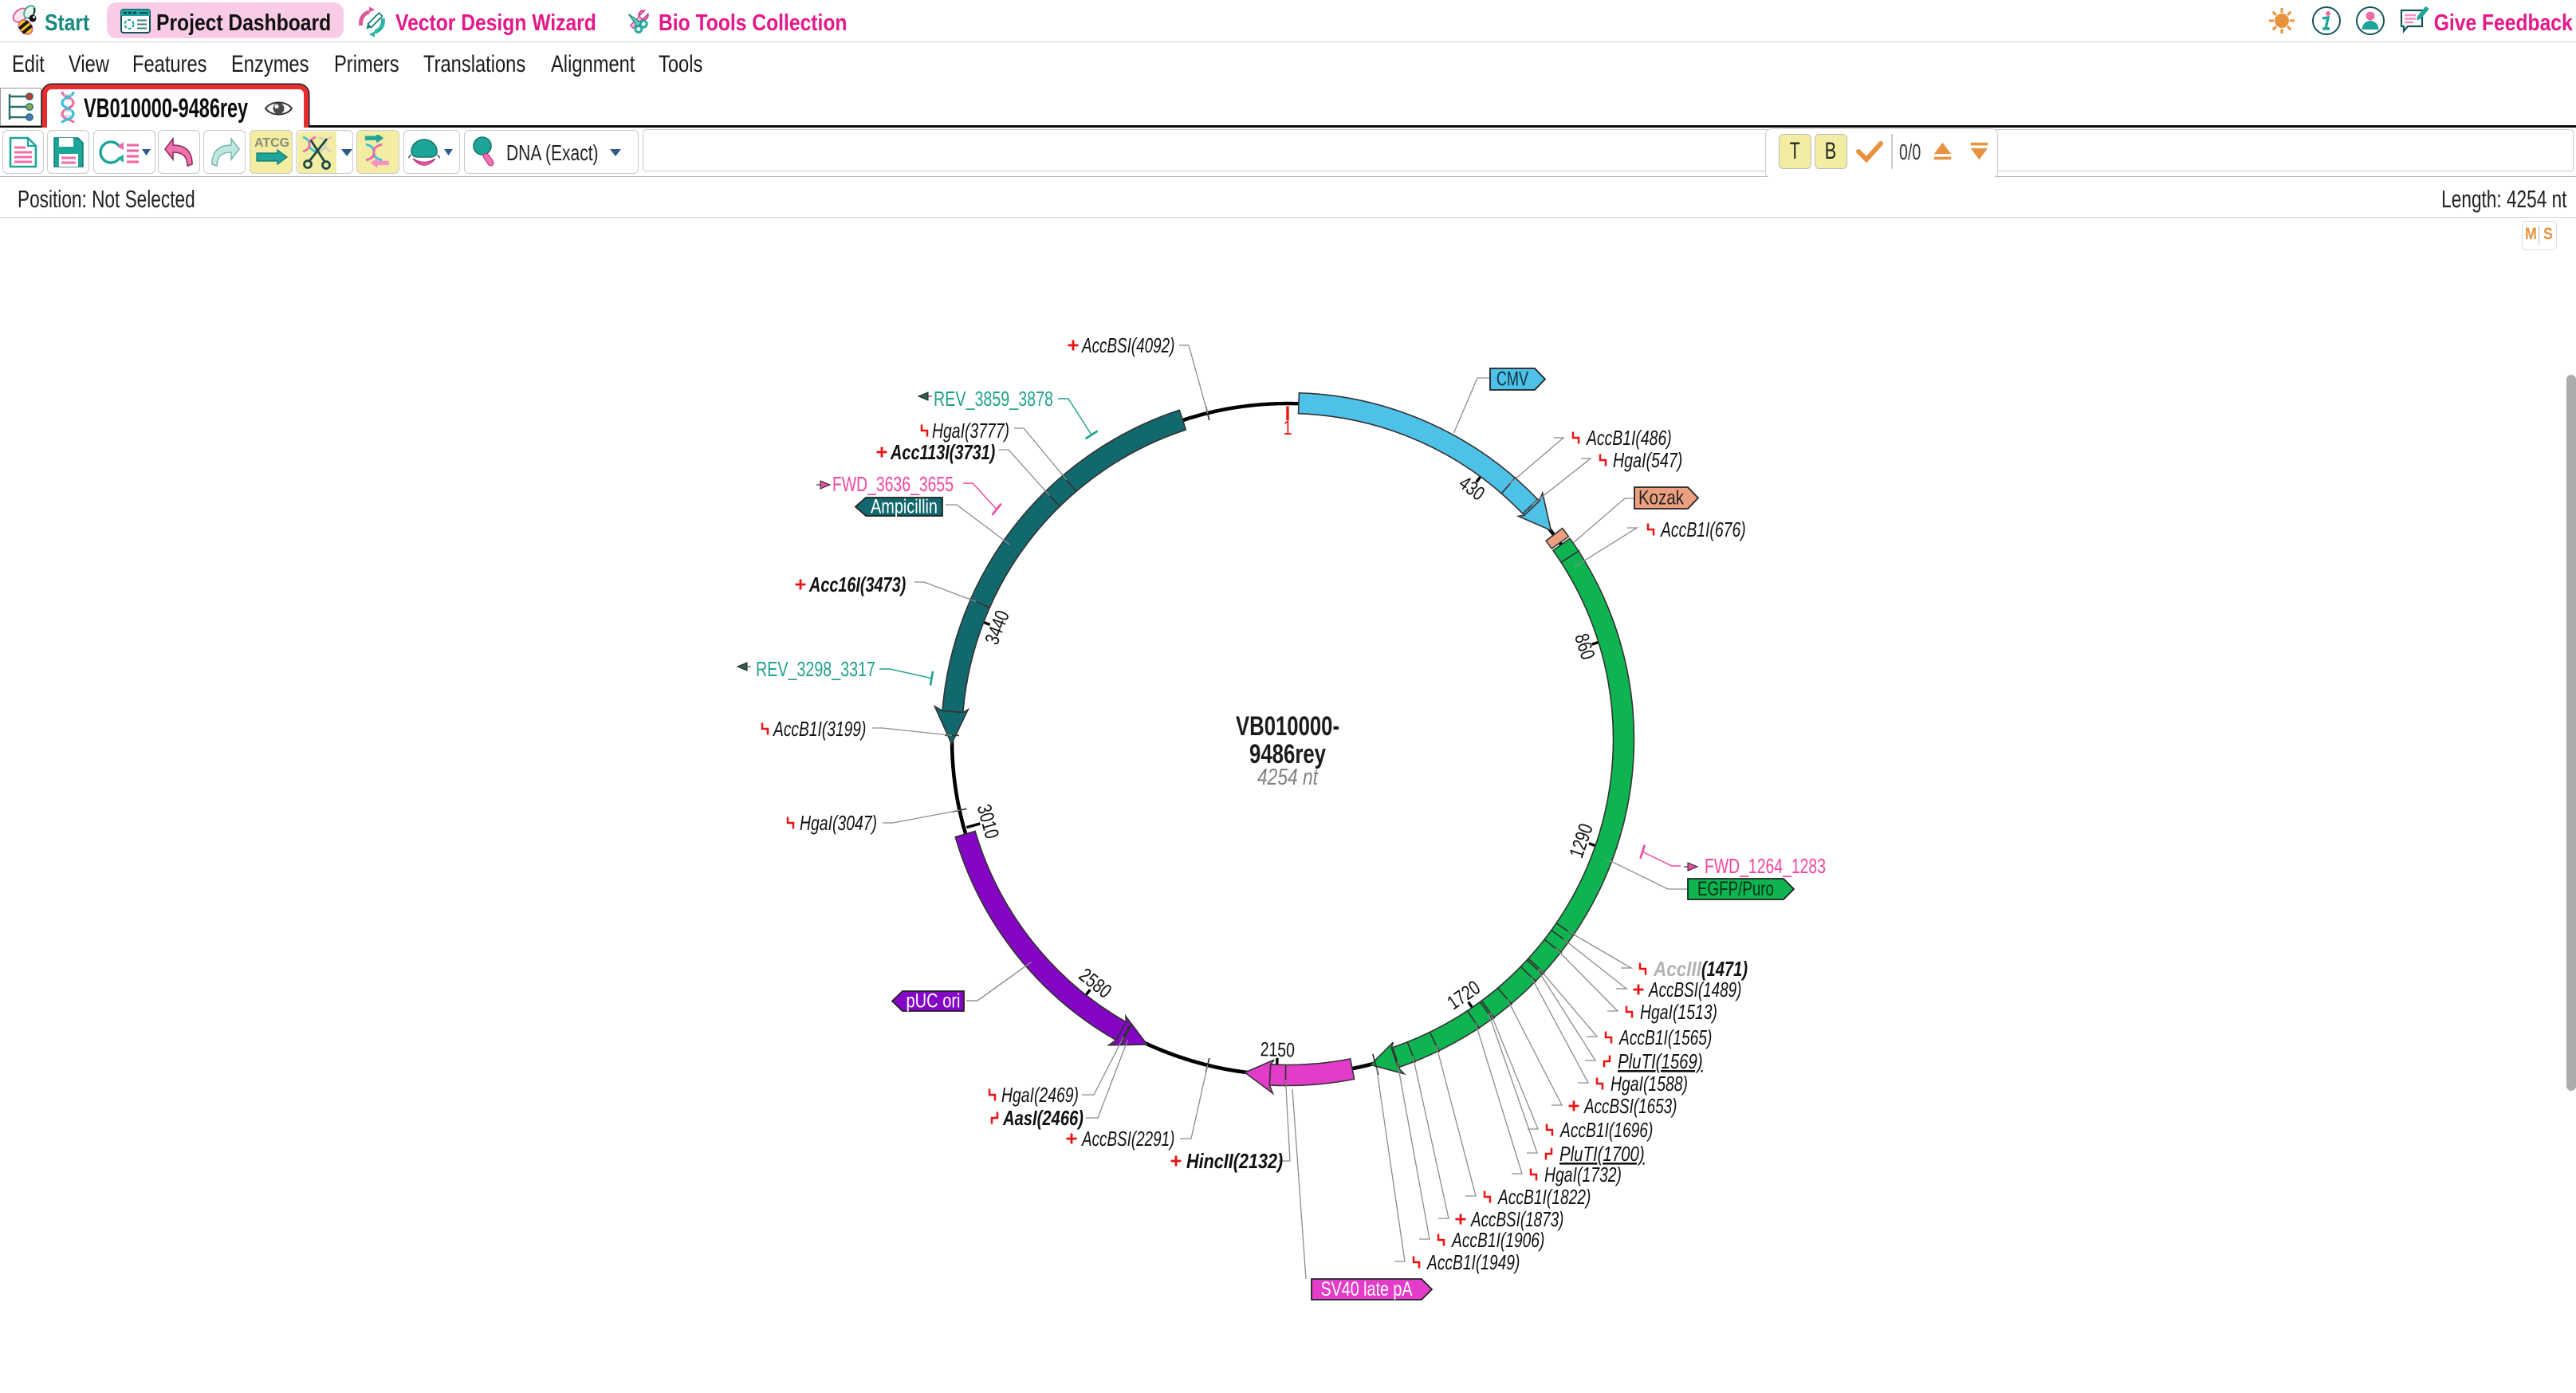 This screenshot has height=1393, width=2576. Describe the element at coordinates (1512, 379) in the screenshot. I see `svg-text: CMV` at that location.